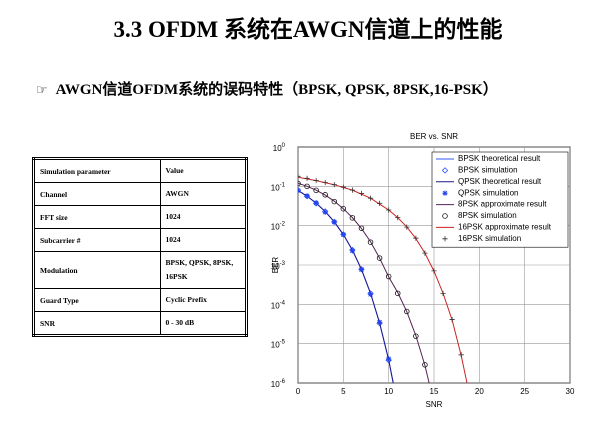 The width and height of the screenshot is (616, 423). What do you see at coordinates (364, 282) in the screenshot?
I see `series-line` at bounding box center [364, 282].